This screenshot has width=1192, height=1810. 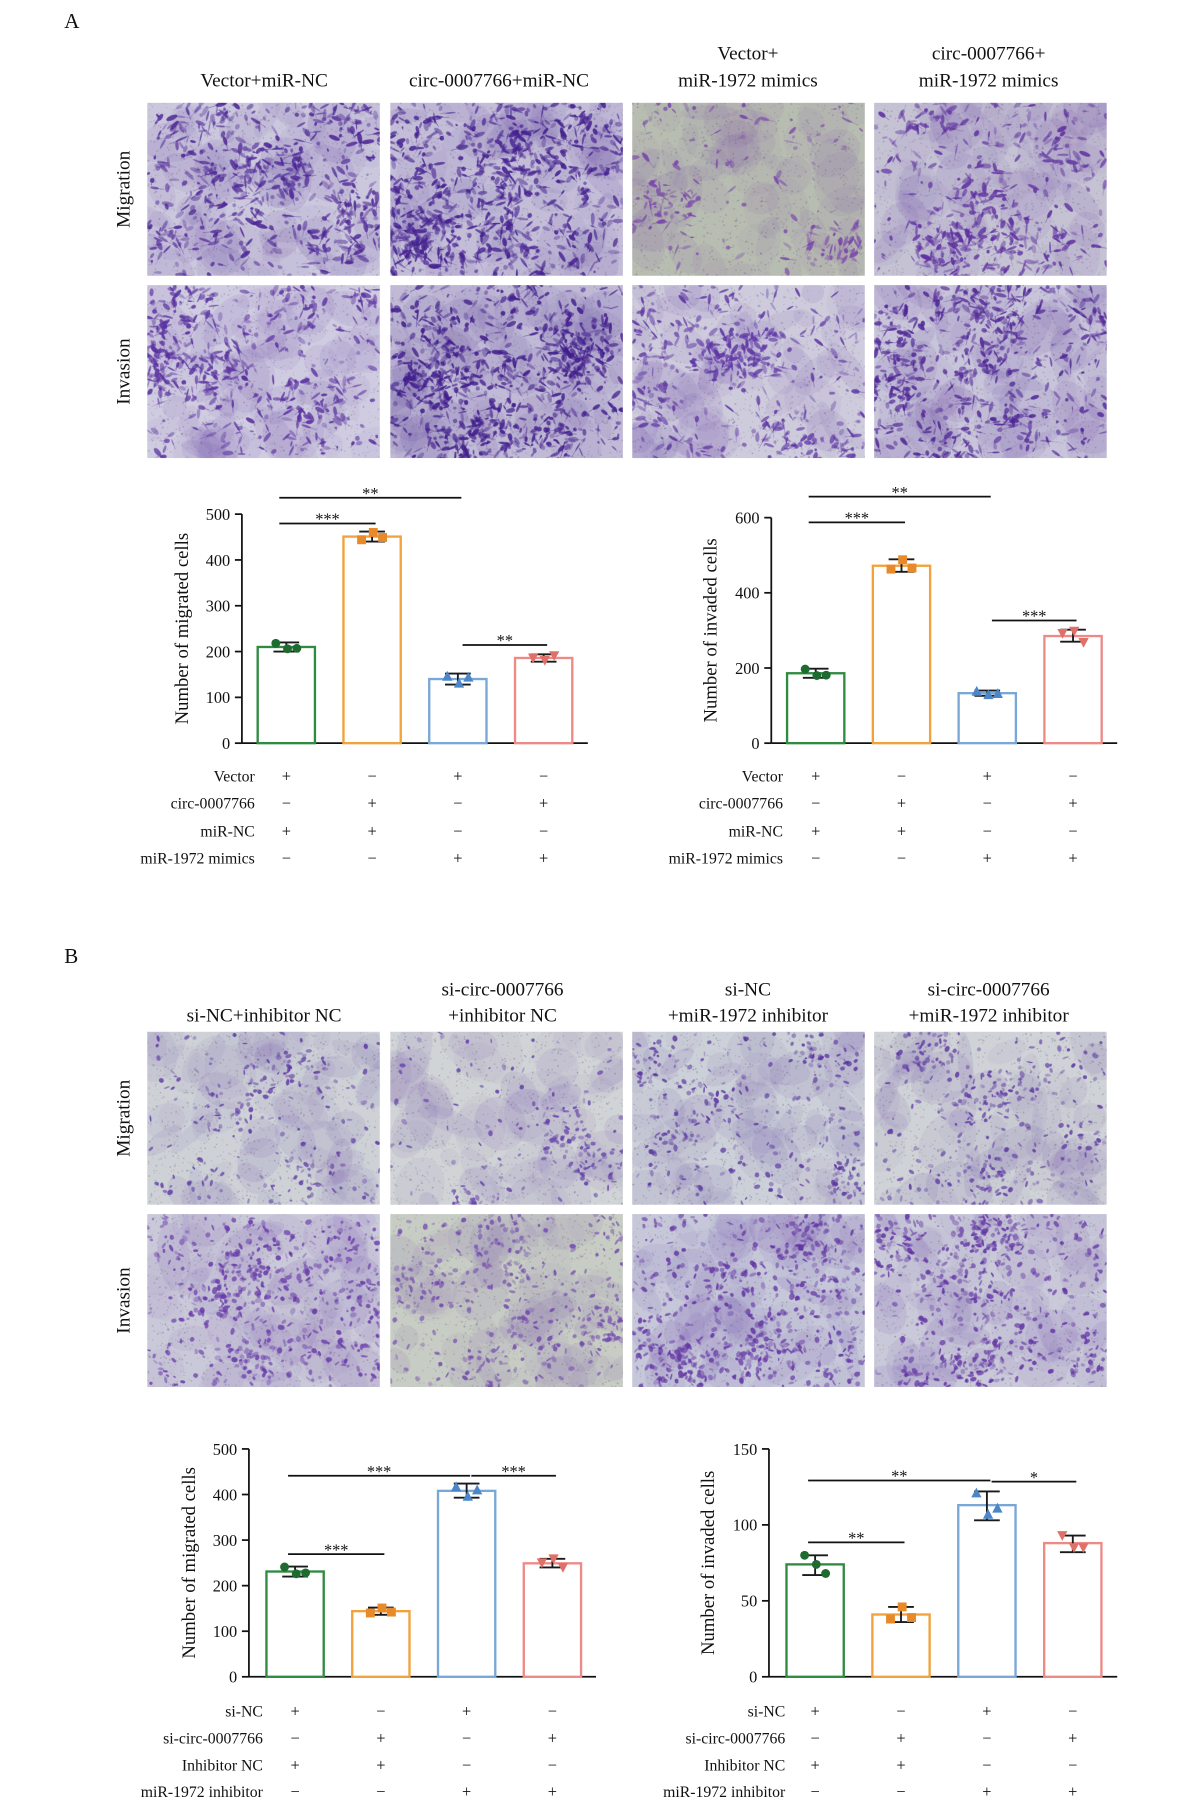 What do you see at coordinates (724, 1792) in the screenshot?
I see `condition-label: miR-1972 inhibitor` at bounding box center [724, 1792].